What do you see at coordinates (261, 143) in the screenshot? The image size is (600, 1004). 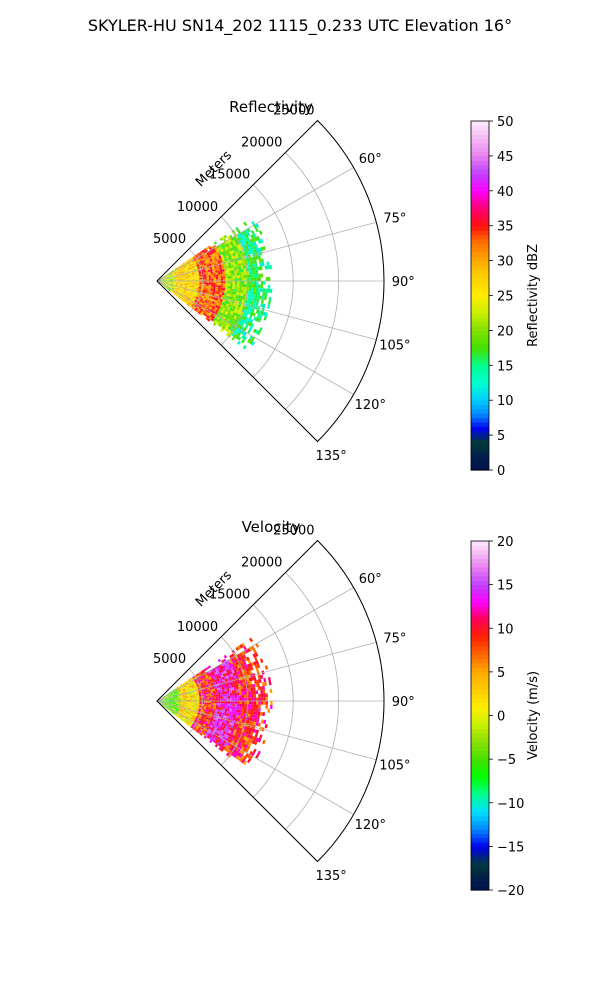 I see `reflectivity-radial-tick-label: 20000` at bounding box center [261, 143].